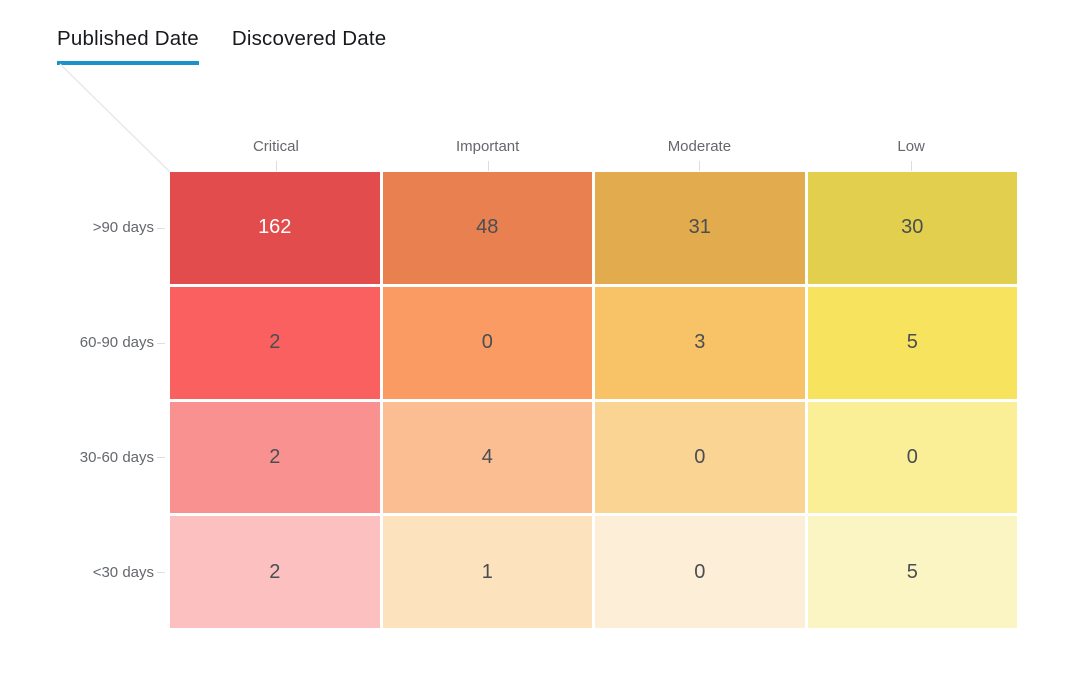 Image resolution: width=1077 pixels, height=699 pixels. I want to click on column-header: Important, so click(488, 152).